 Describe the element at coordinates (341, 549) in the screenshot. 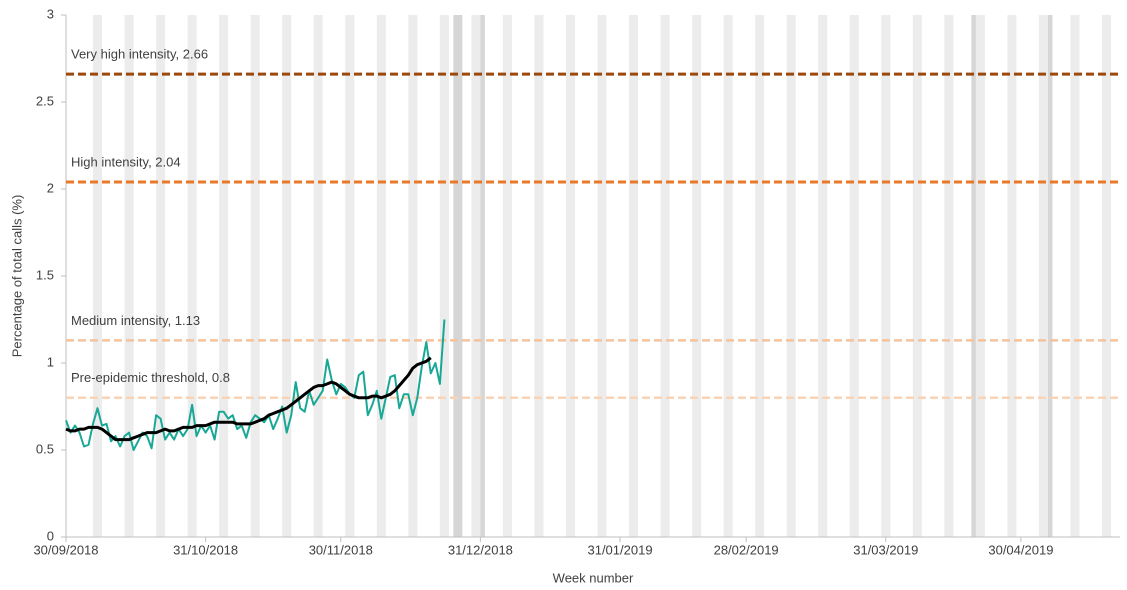

I see `x-tick-label: 30/11/2018` at that location.